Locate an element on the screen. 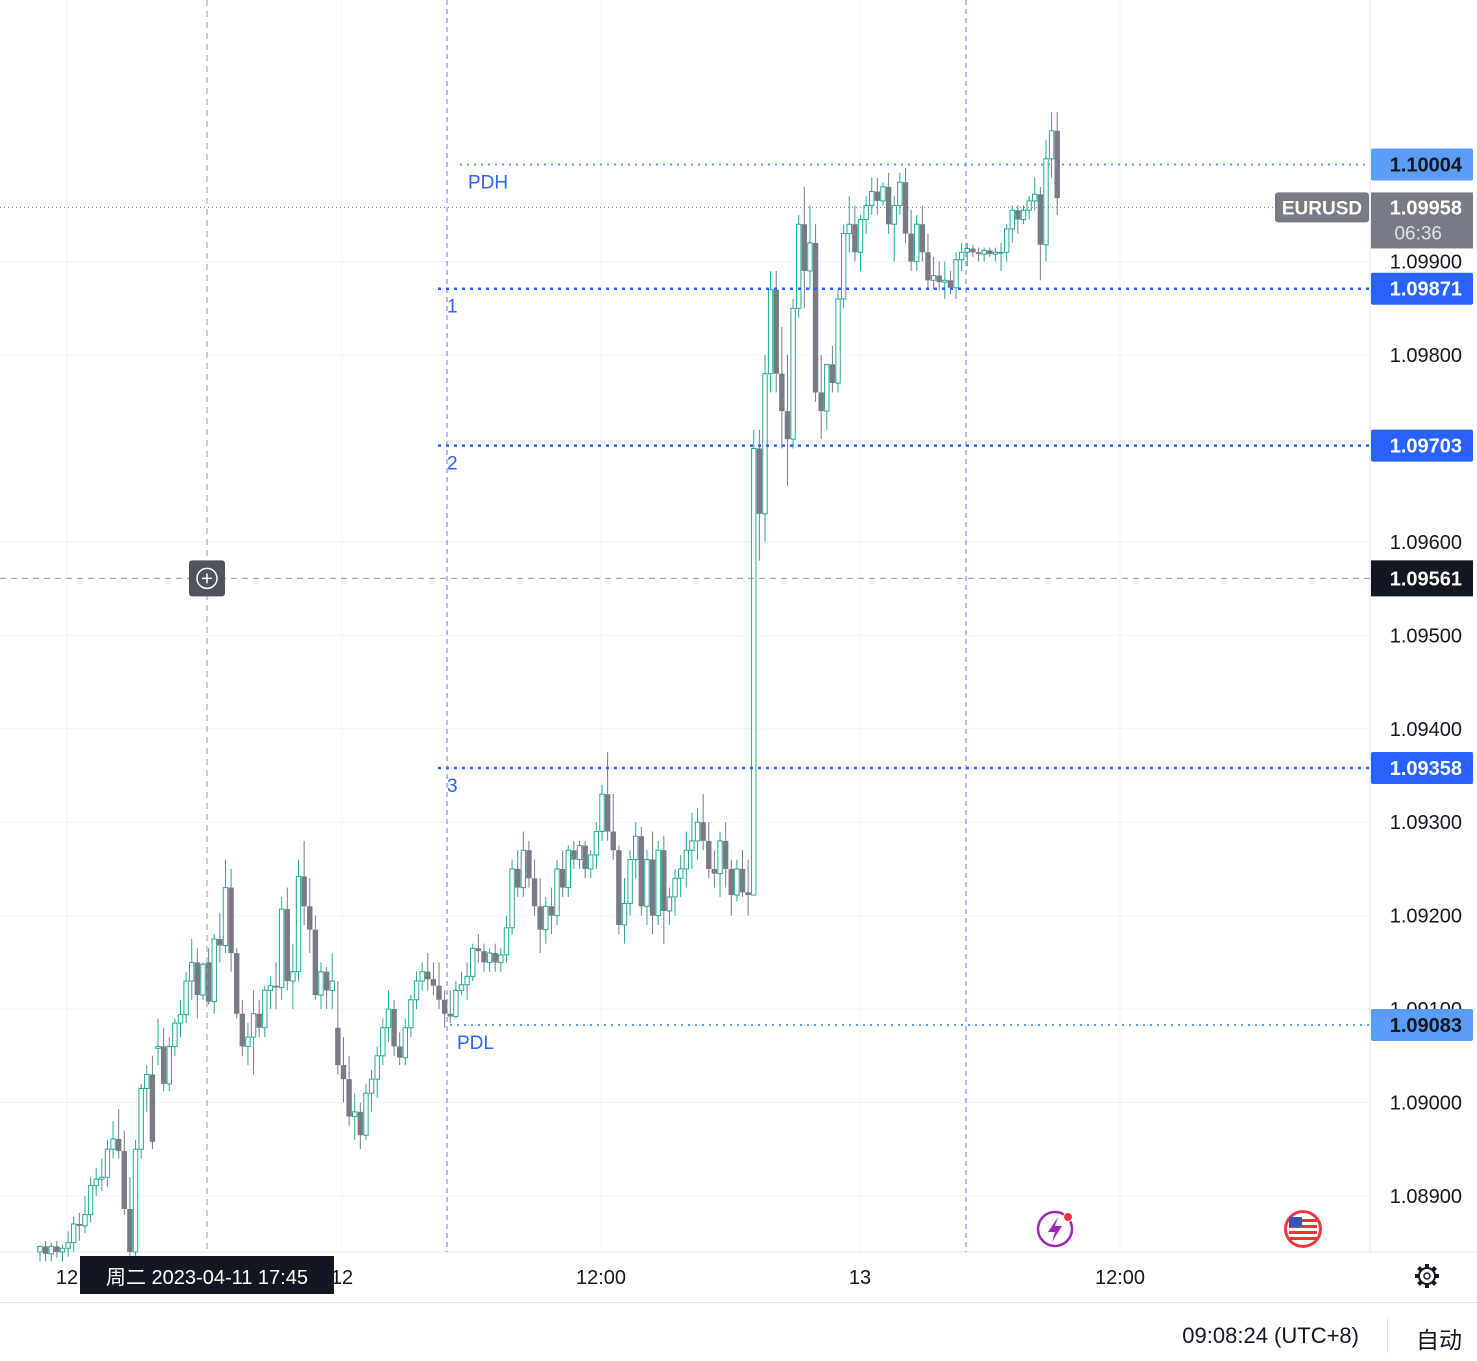 This screenshot has height=1361, width=1477. auto-scale-button: 自动 is located at coordinates (1439, 1340).